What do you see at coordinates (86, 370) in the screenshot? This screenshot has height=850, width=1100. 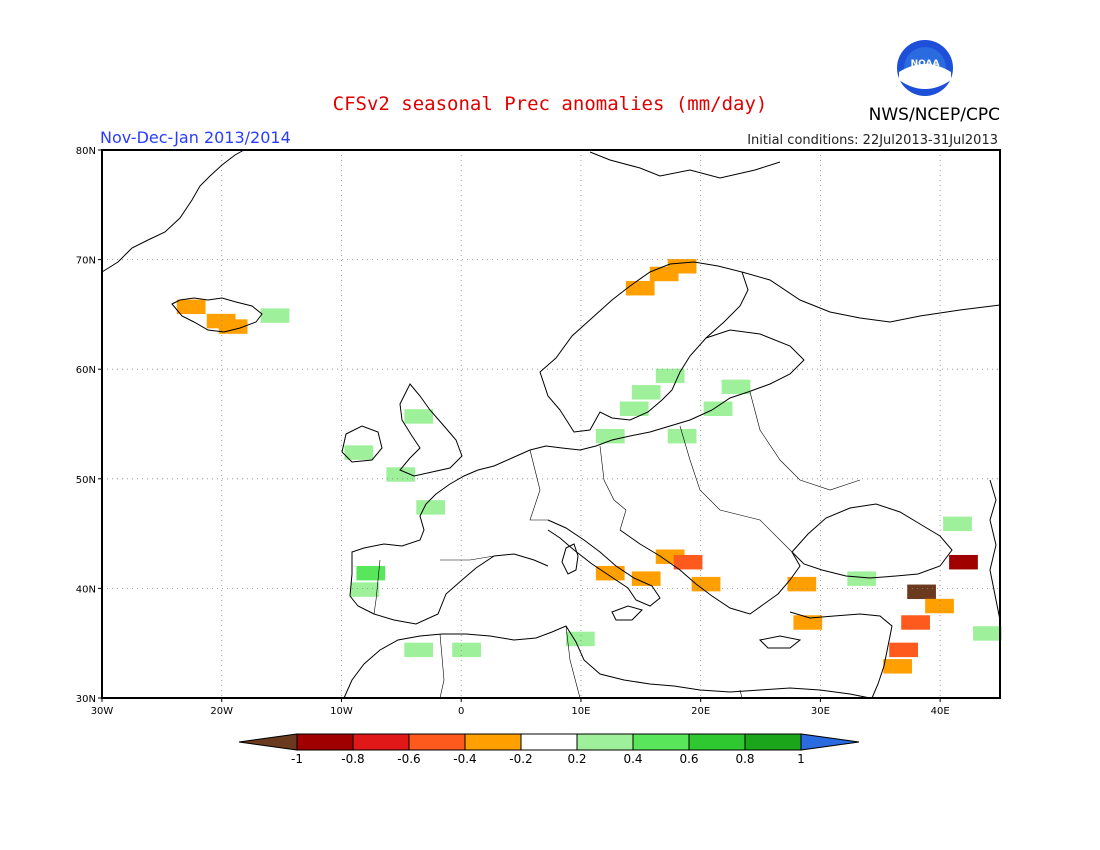 I see `lat-tick-label: 60N` at bounding box center [86, 370].